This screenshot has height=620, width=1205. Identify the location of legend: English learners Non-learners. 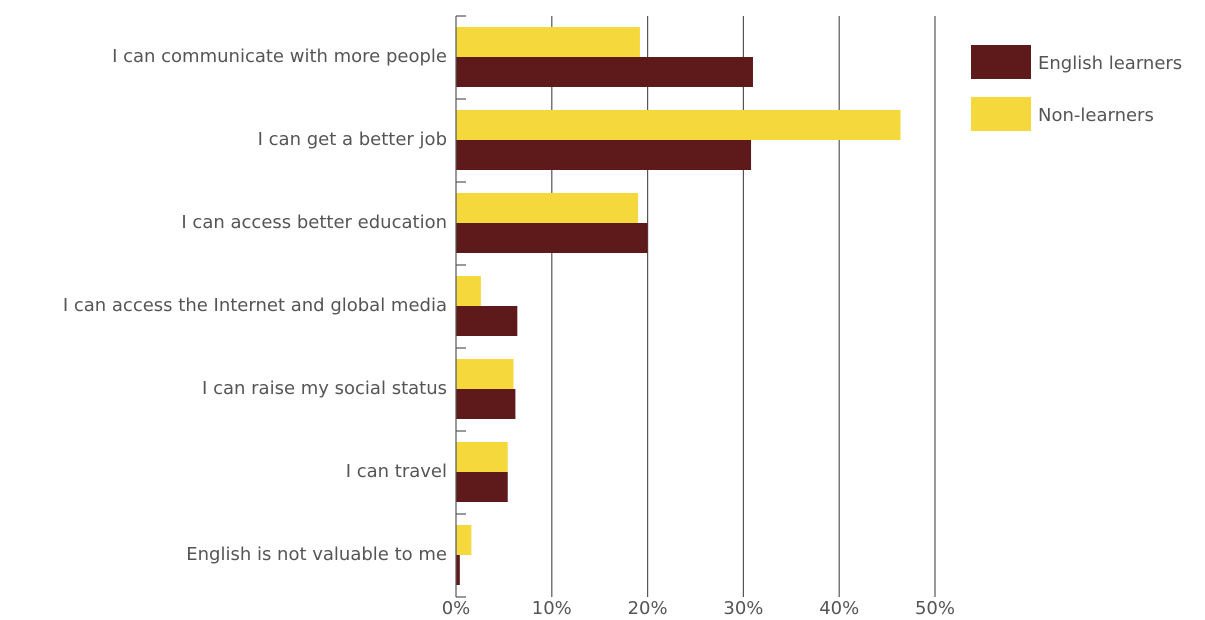
(1076, 88).